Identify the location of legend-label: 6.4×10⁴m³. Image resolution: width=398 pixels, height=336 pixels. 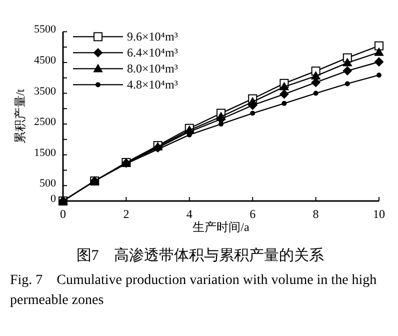
(152, 53).